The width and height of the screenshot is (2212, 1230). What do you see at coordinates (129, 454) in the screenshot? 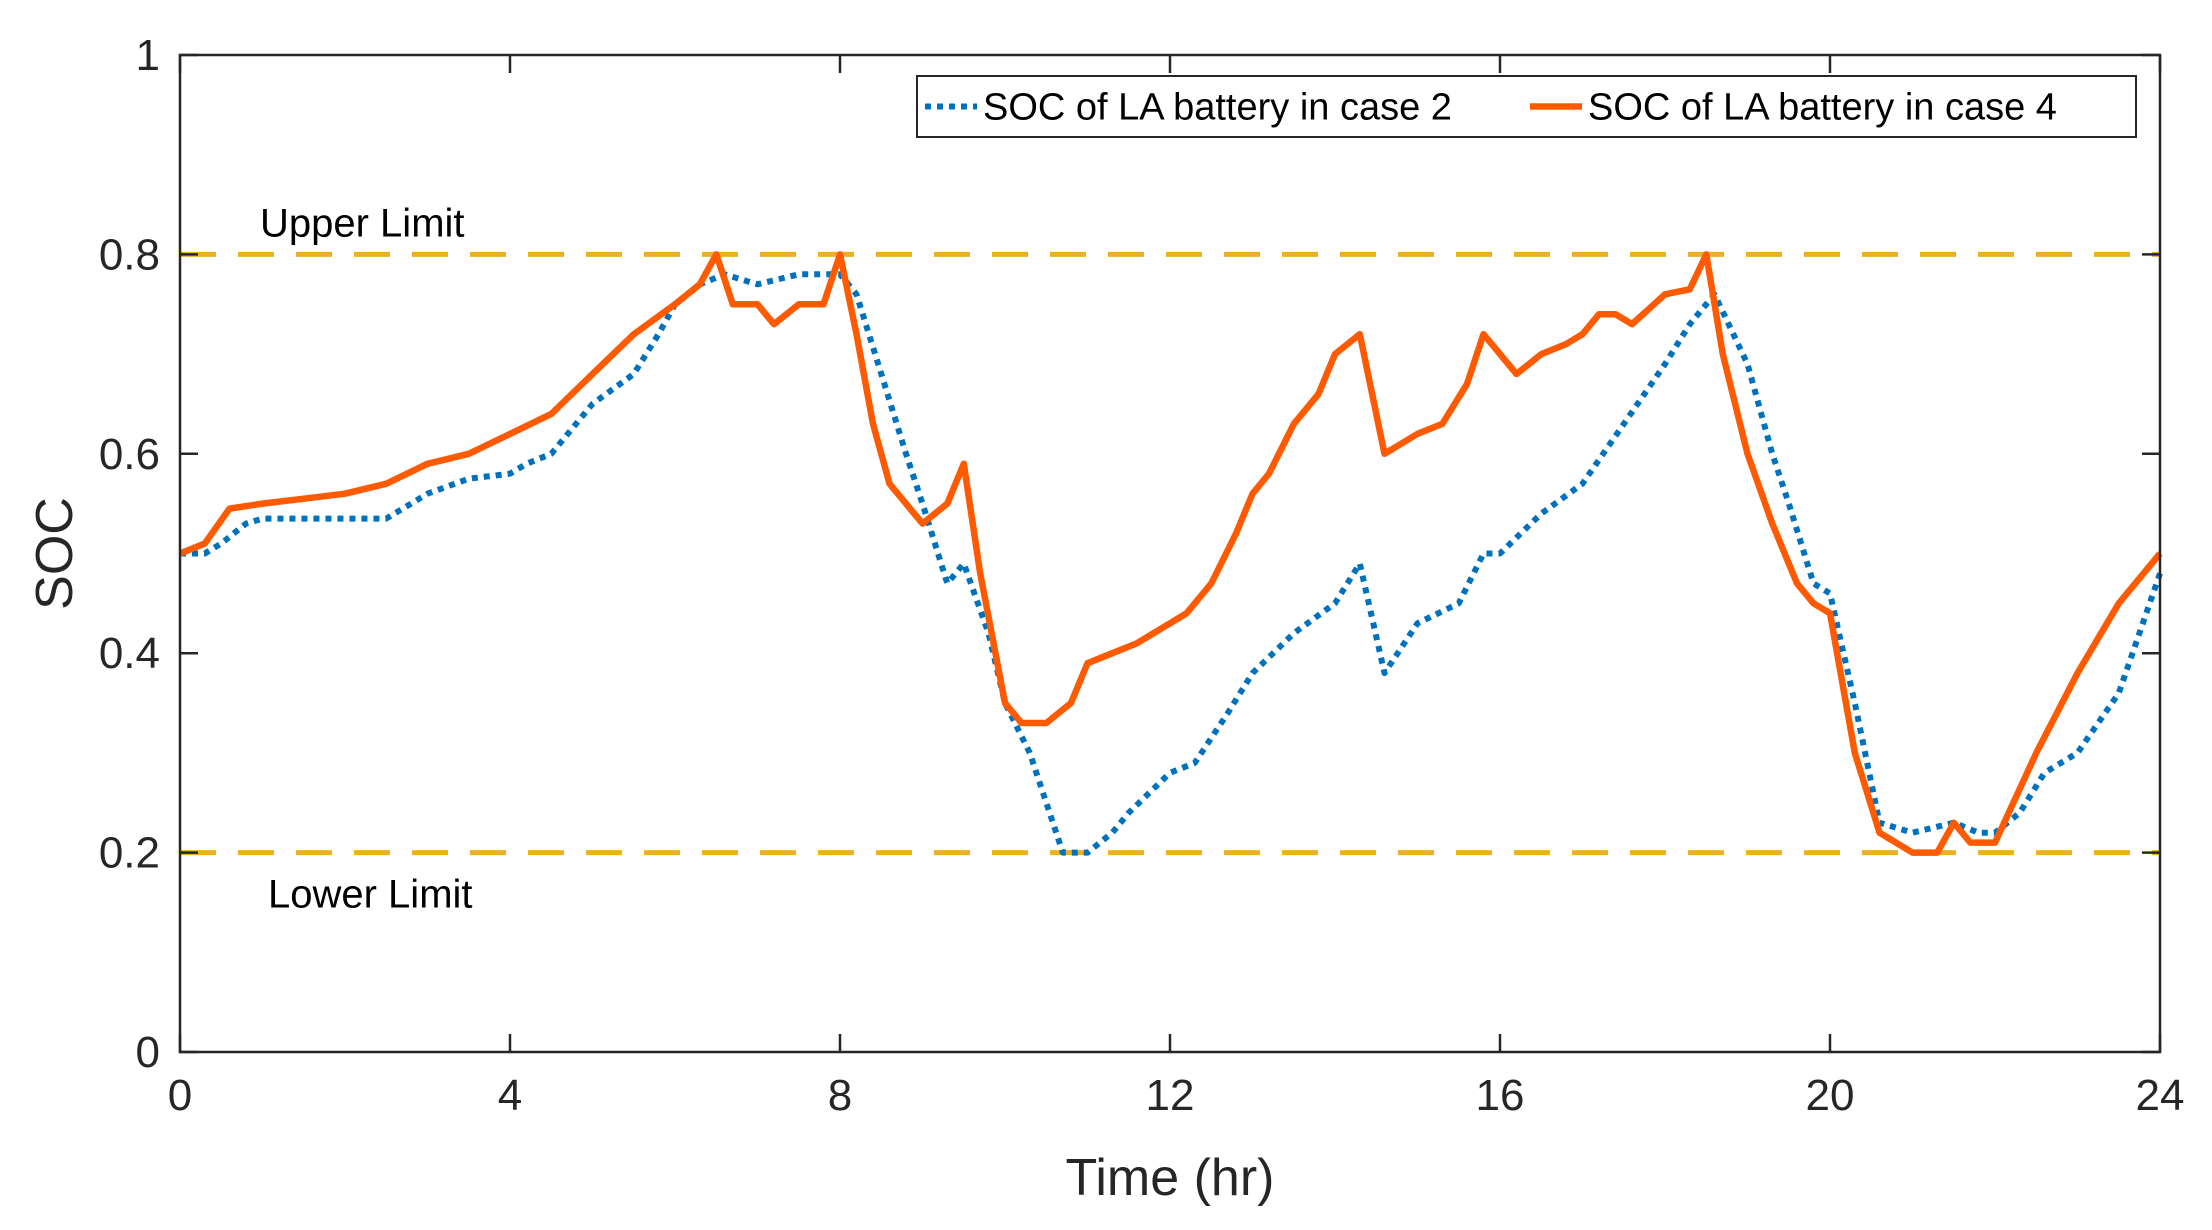
I see `y-tick-label: 0.6` at bounding box center [129, 454].